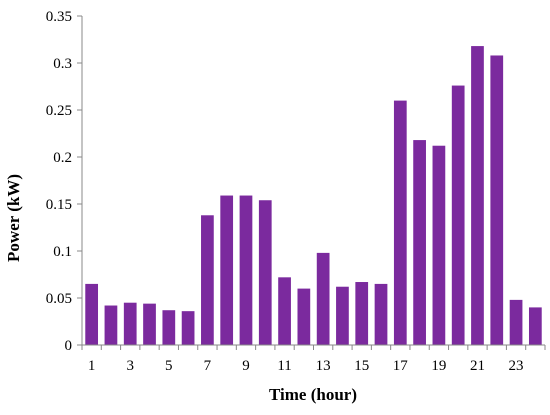  I want to click on x-tick-label: 3, so click(130, 366).